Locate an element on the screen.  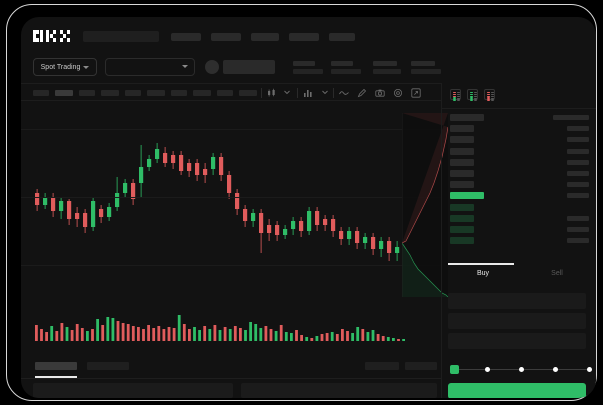
tf-1m is located at coordinates (41, 93).